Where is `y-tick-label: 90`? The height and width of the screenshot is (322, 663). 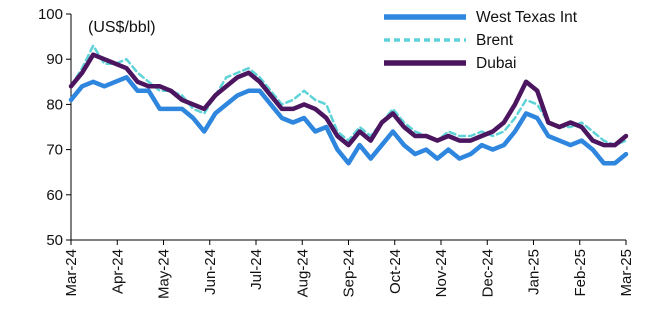
y-tick-label: 90 is located at coordinates (54, 59).